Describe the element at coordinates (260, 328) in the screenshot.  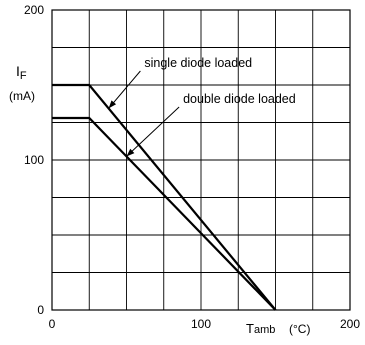
I see `x-axis-label: Tamb` at that location.